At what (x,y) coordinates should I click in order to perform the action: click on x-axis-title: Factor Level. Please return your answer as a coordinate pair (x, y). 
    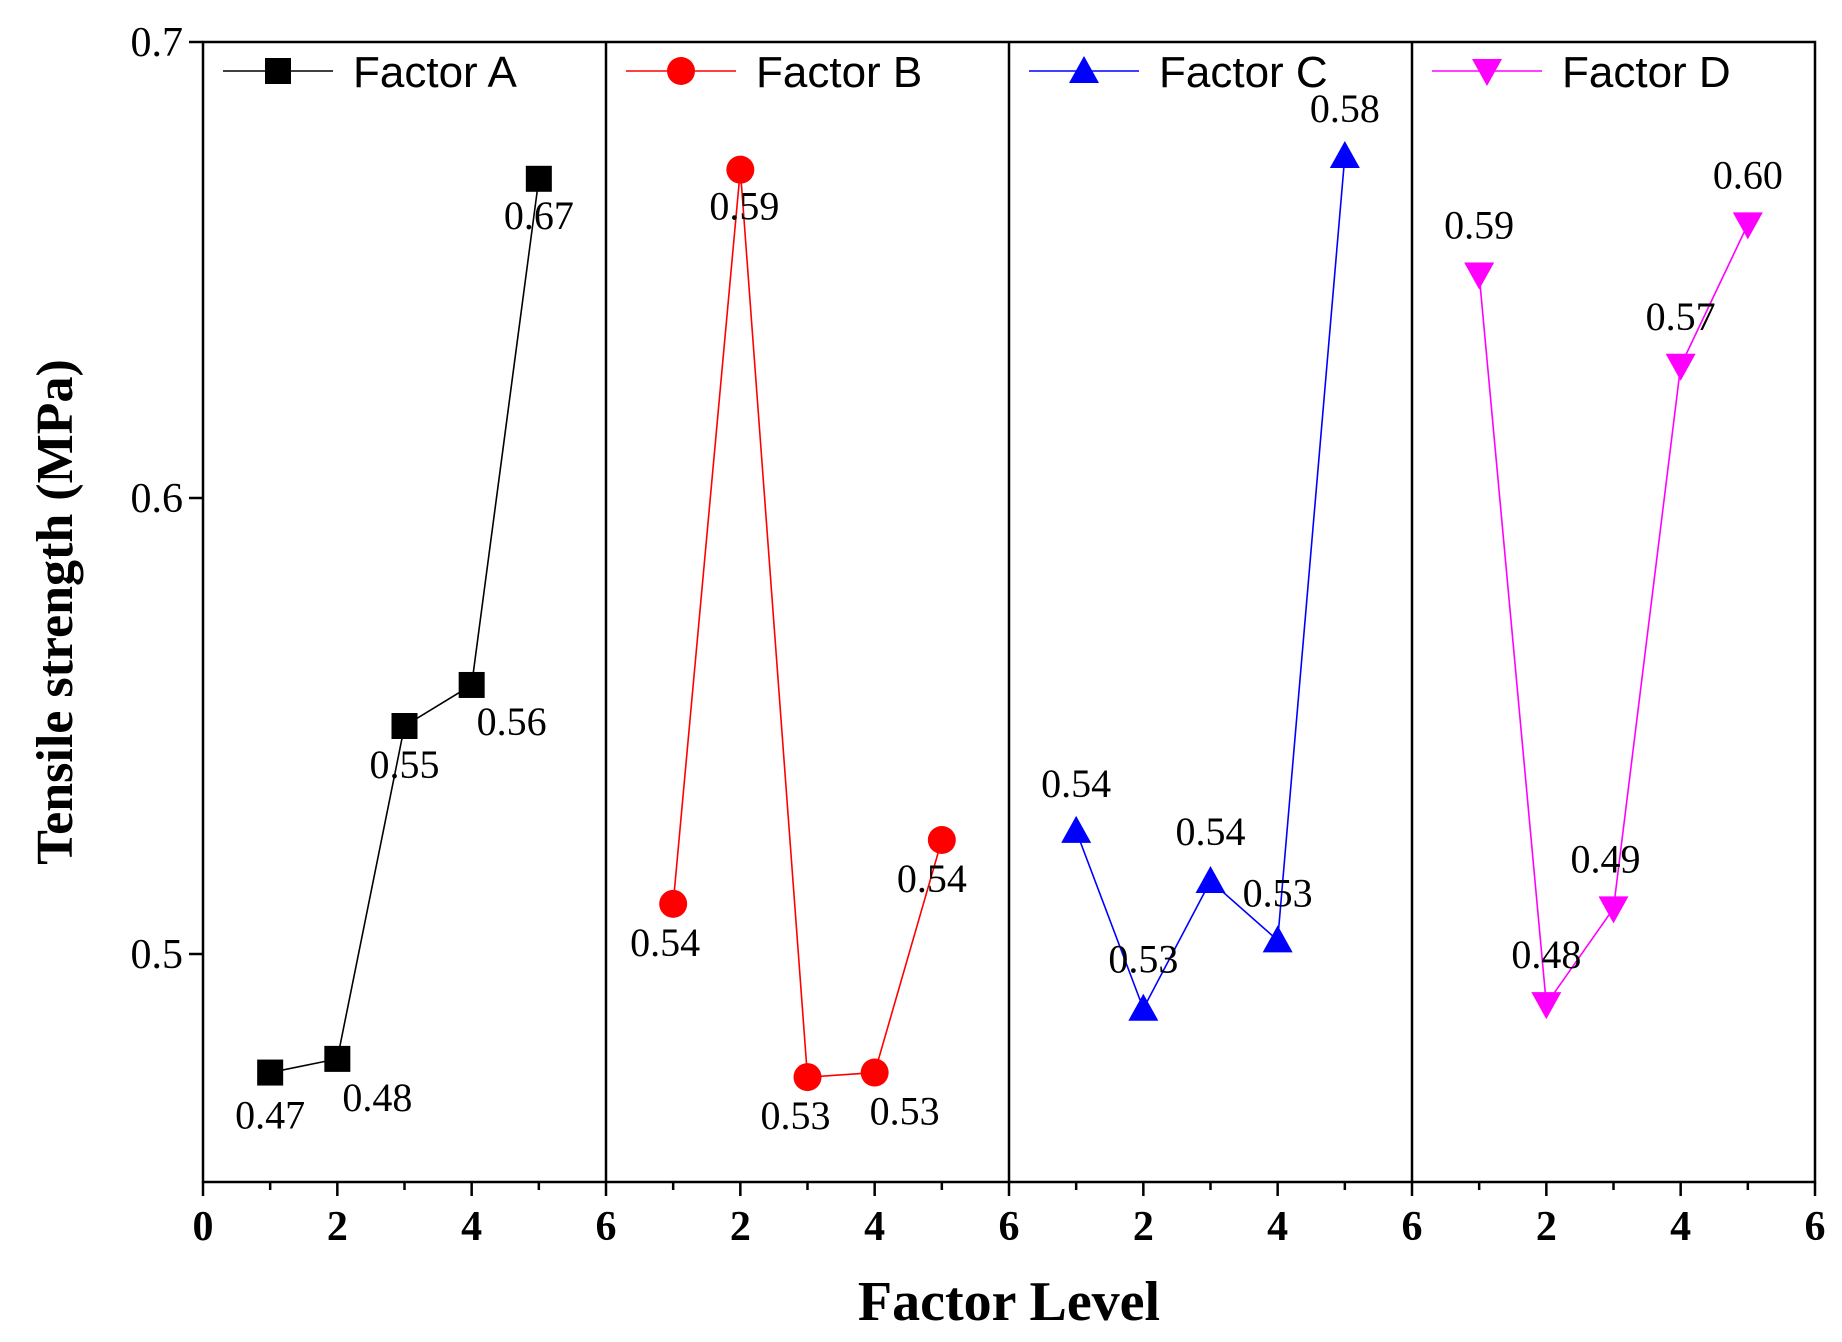
    Looking at the image, I should click on (1009, 1302).